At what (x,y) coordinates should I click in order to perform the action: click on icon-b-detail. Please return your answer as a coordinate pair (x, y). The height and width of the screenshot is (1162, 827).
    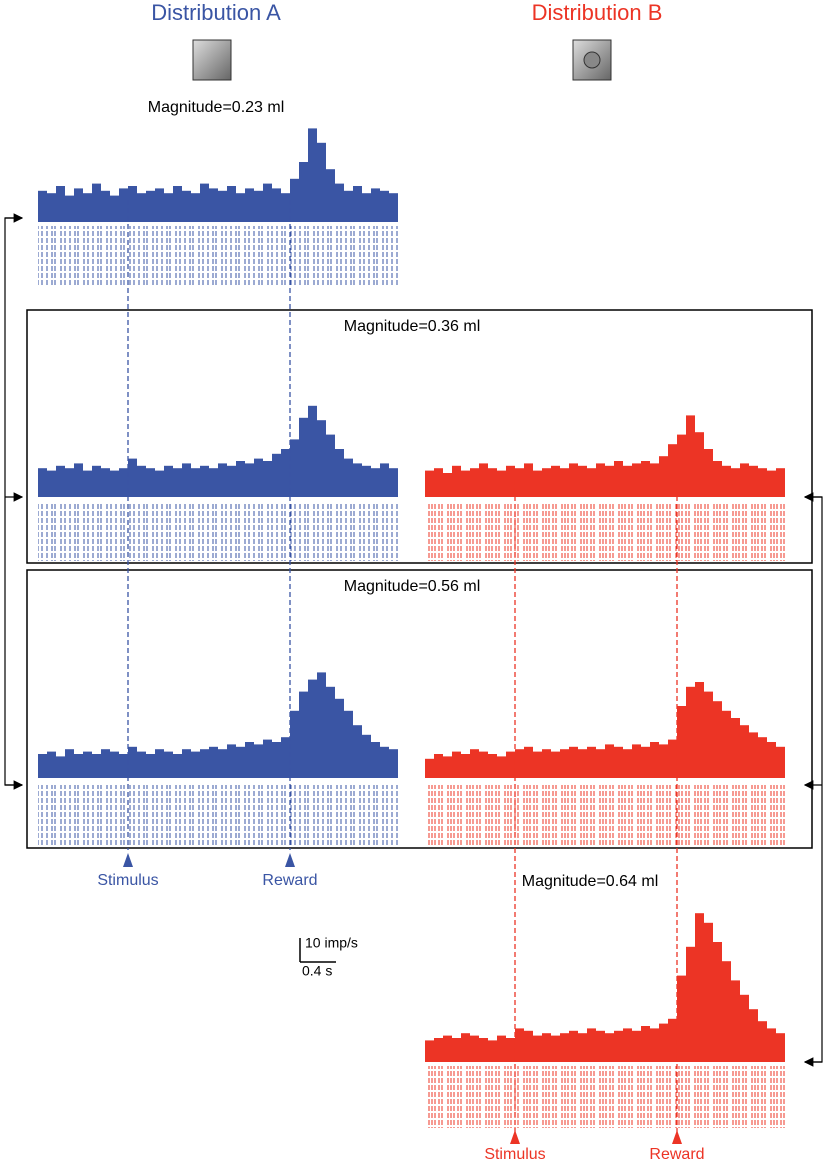
    Looking at the image, I should click on (592, 60).